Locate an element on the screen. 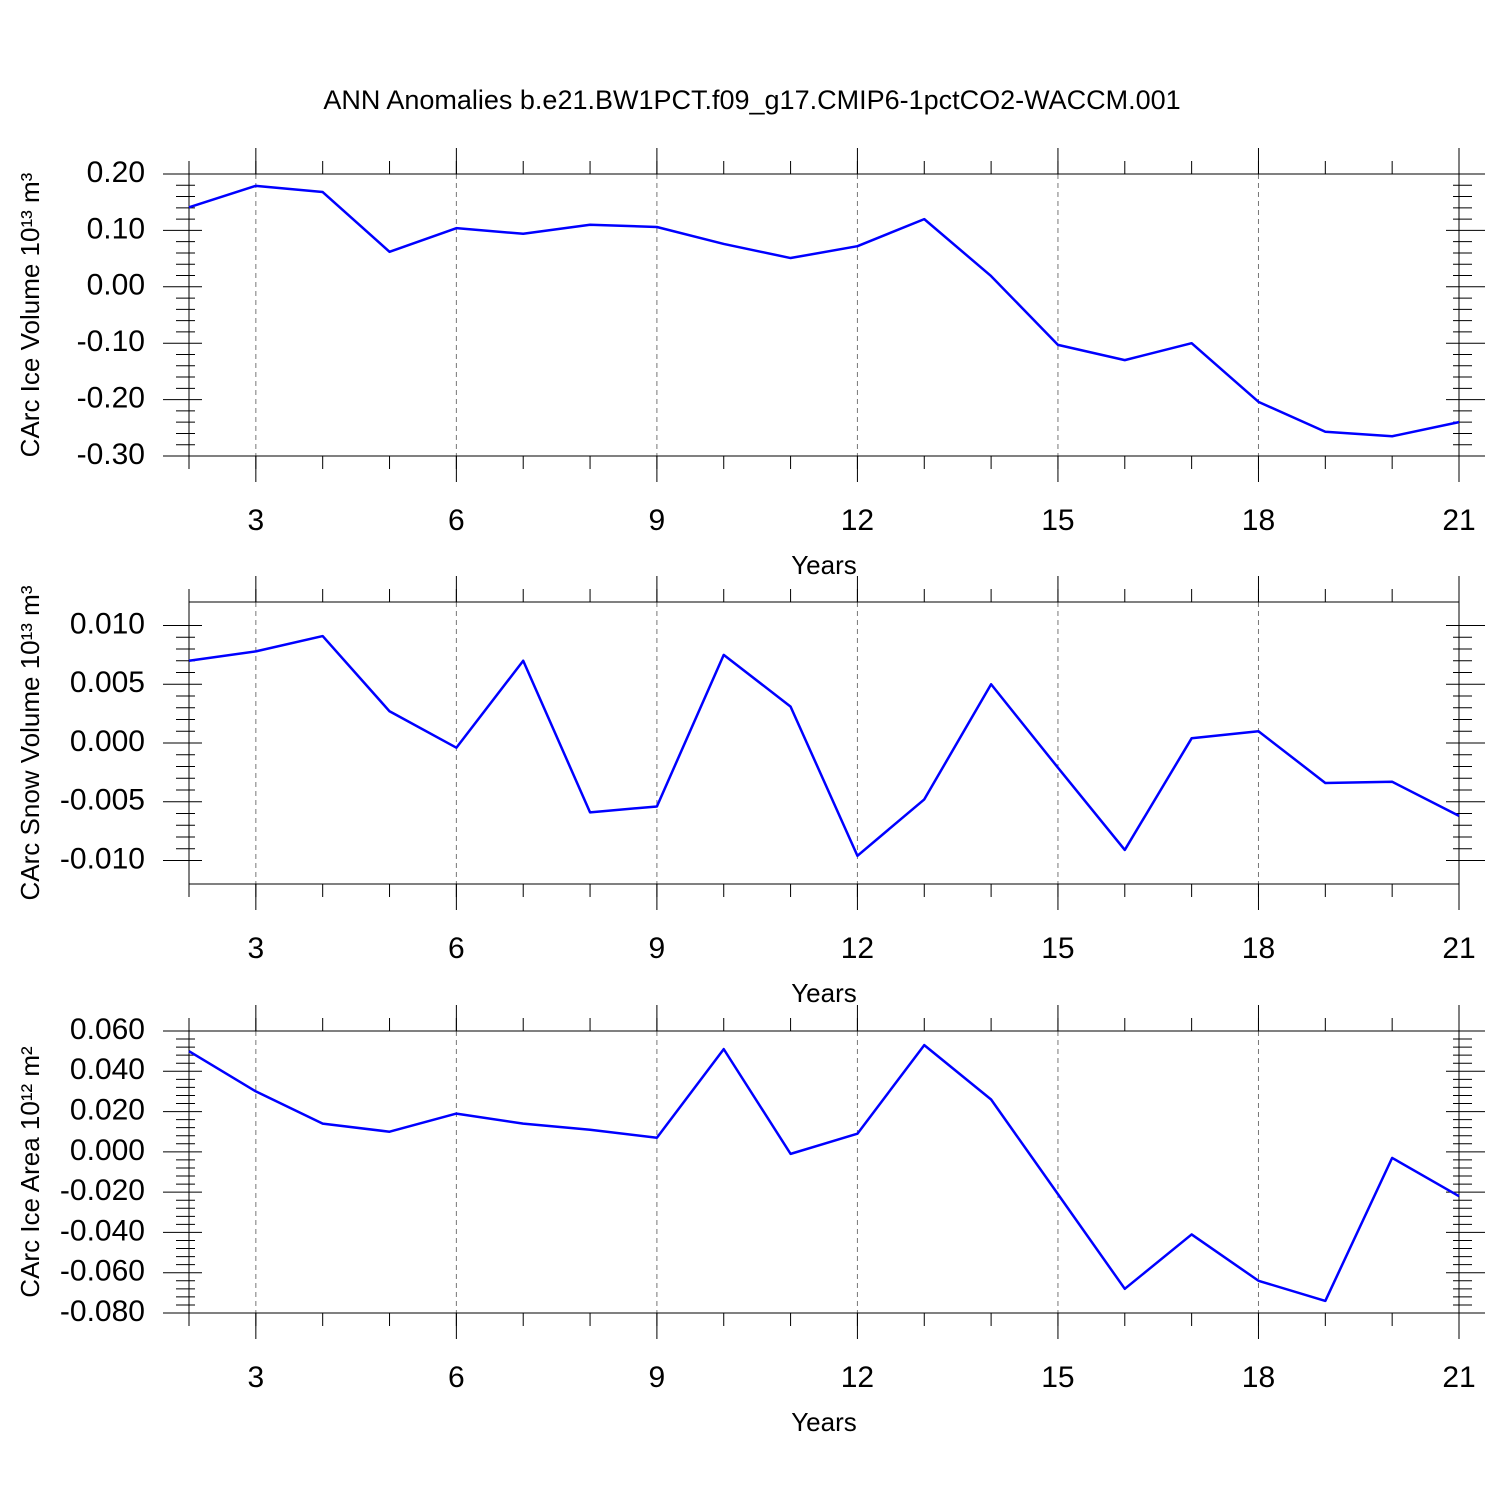 This screenshot has height=1500, width=1500. y-tick-label: 0.010 is located at coordinates (107, 623).